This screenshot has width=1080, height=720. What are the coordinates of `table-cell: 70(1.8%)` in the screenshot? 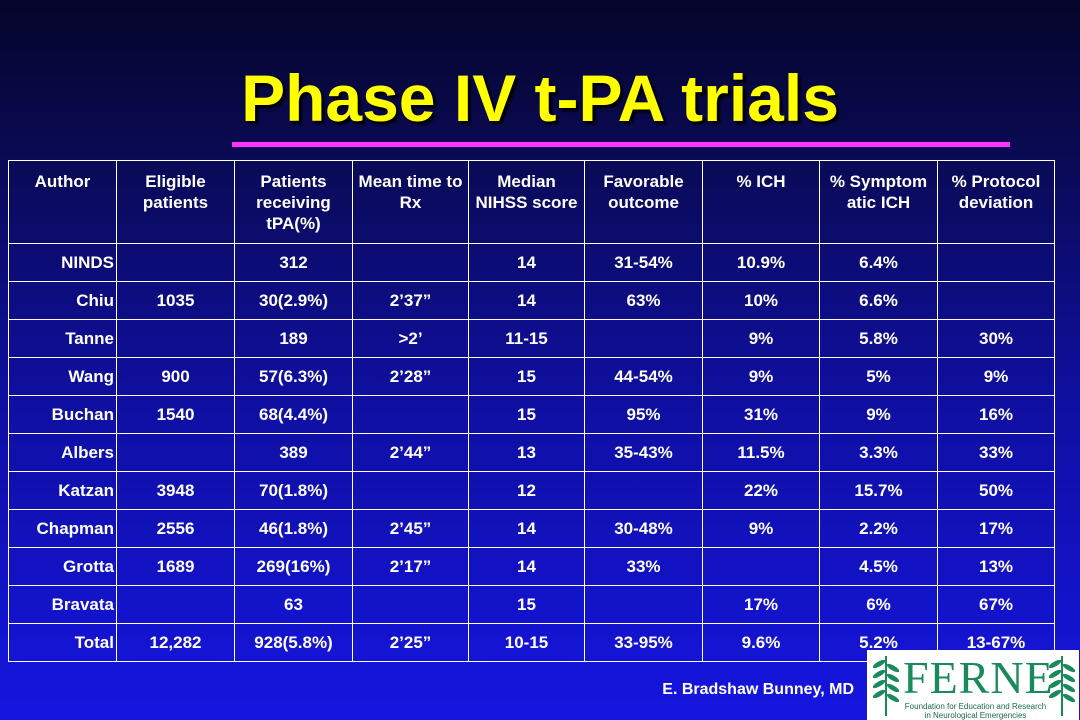 It's located at (293, 490).